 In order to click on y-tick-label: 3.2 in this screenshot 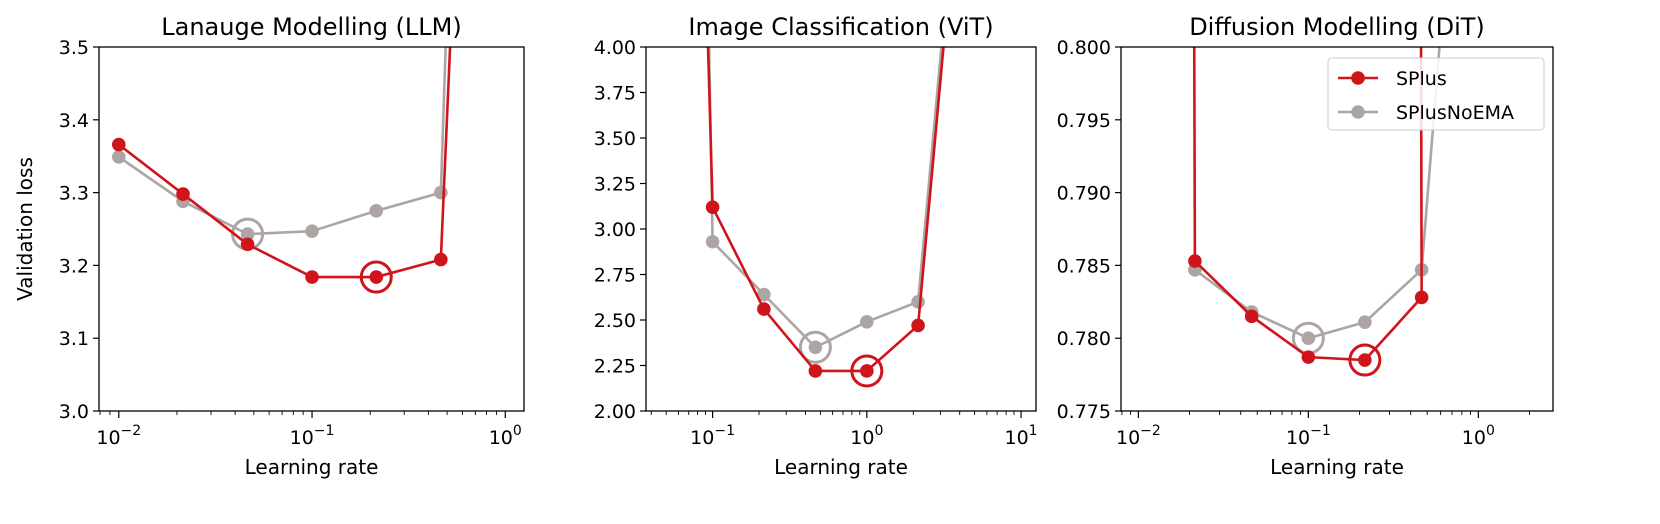, I will do `click(74, 266)`.